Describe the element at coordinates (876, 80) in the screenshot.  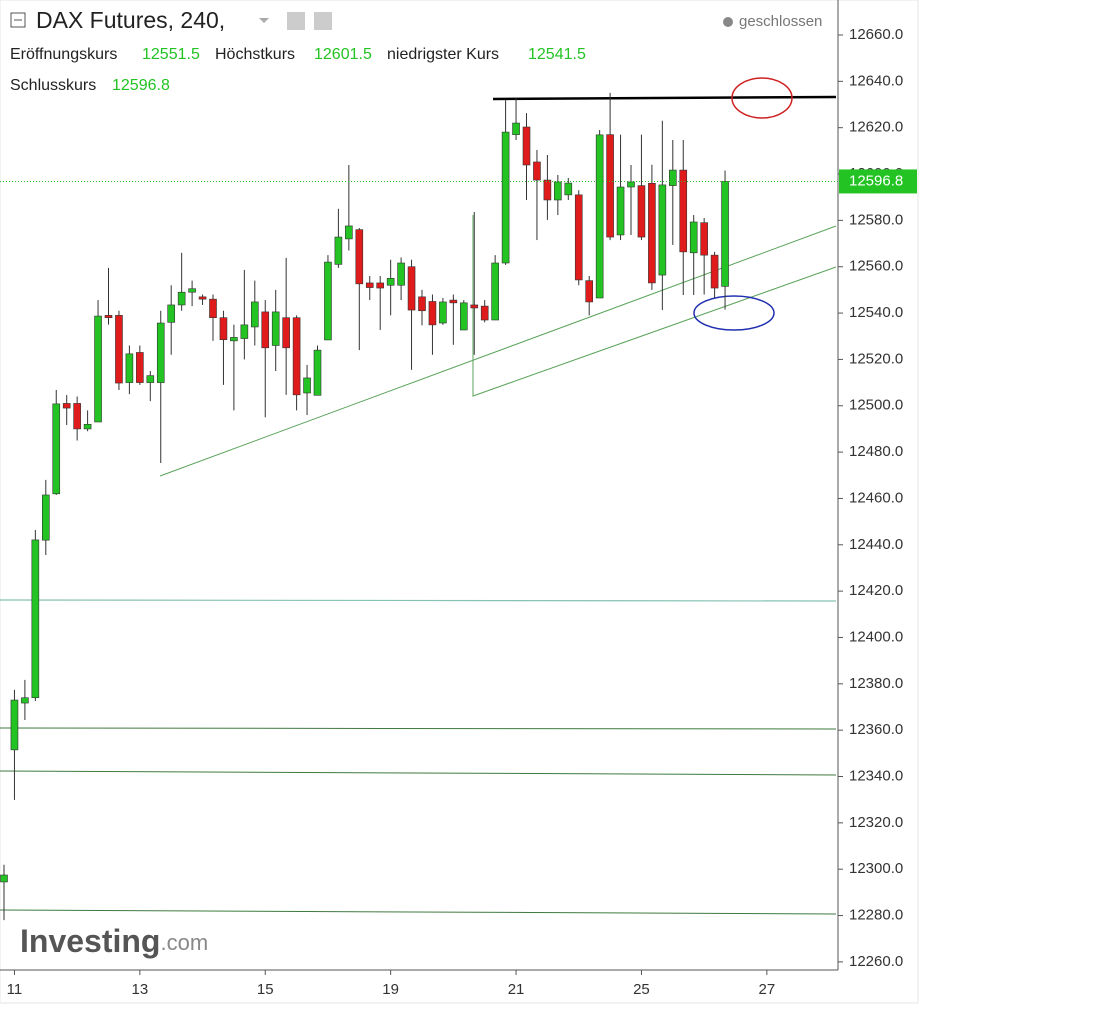
I see `y-tick-label: 12640.0` at that location.